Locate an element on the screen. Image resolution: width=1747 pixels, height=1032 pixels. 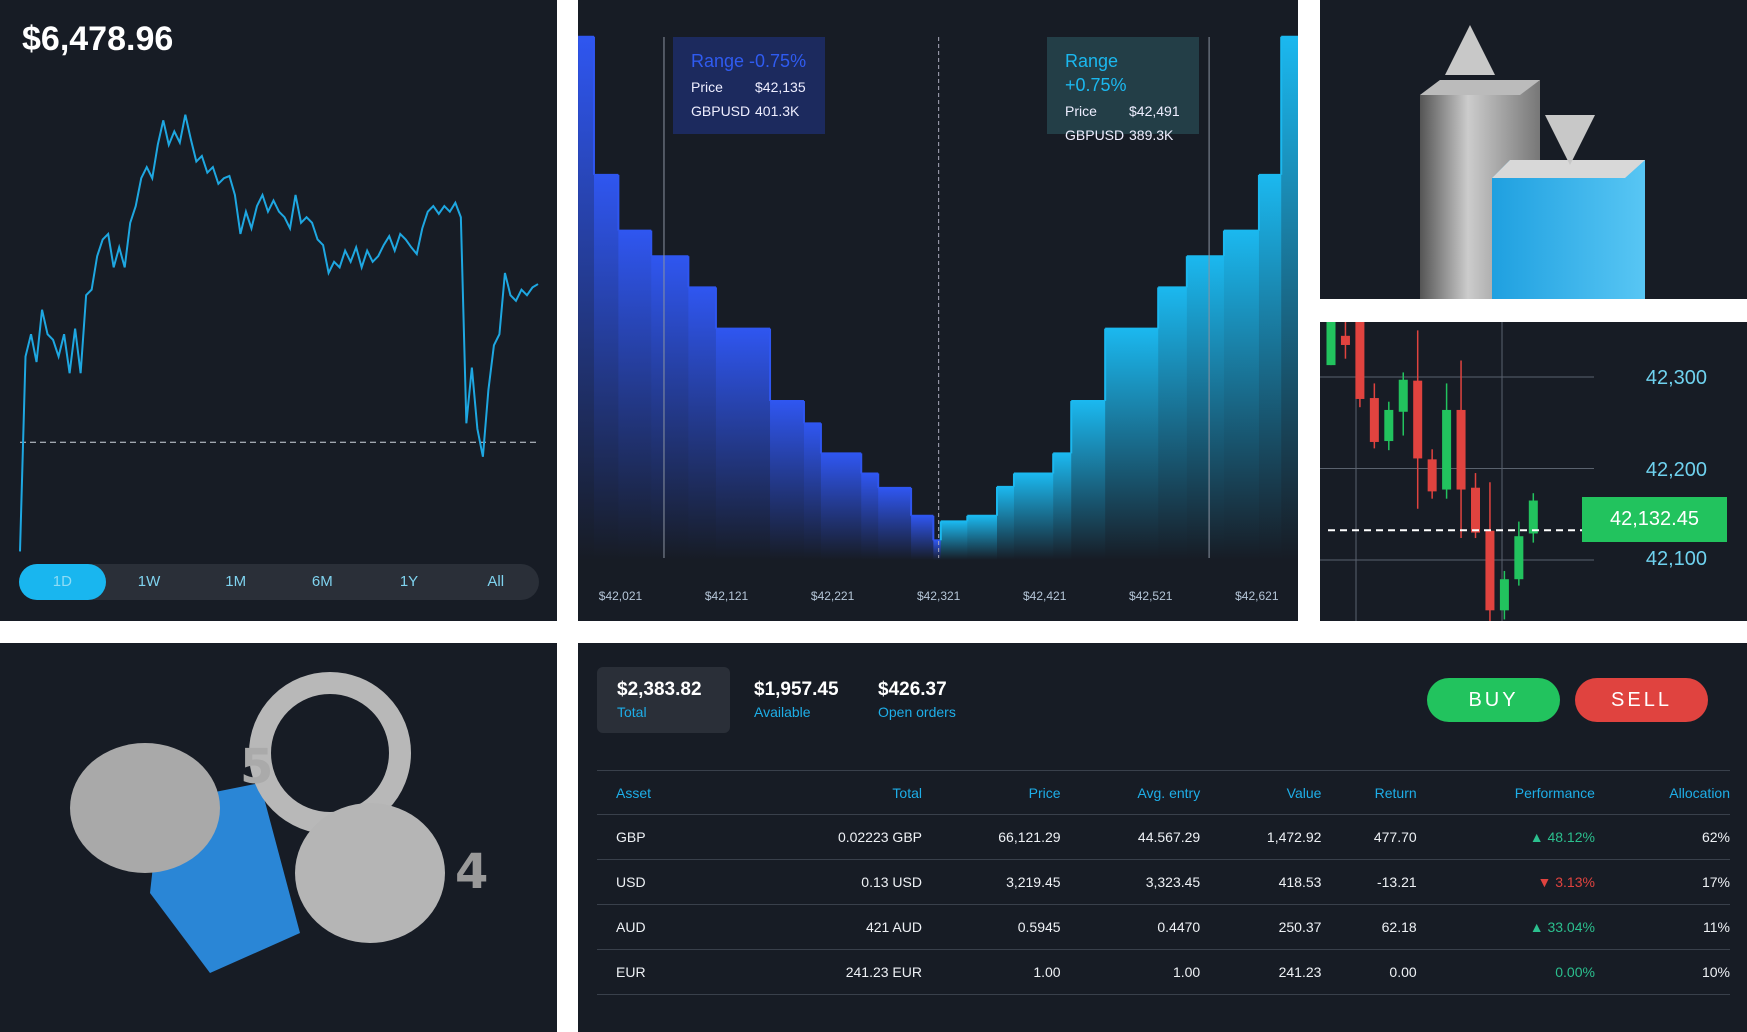
range-high-price: $42,491 is located at coordinates (1154, 111).